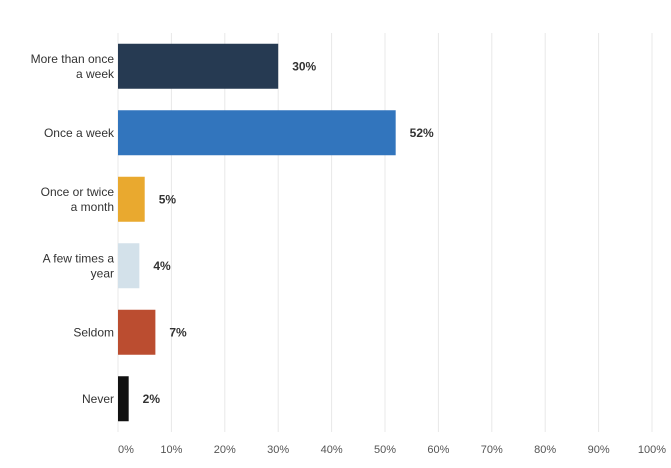 Image resolution: width=671 pixels, height=468 pixels. What do you see at coordinates (73, 66) in the screenshot?
I see `category-label: More than once a week` at bounding box center [73, 66].